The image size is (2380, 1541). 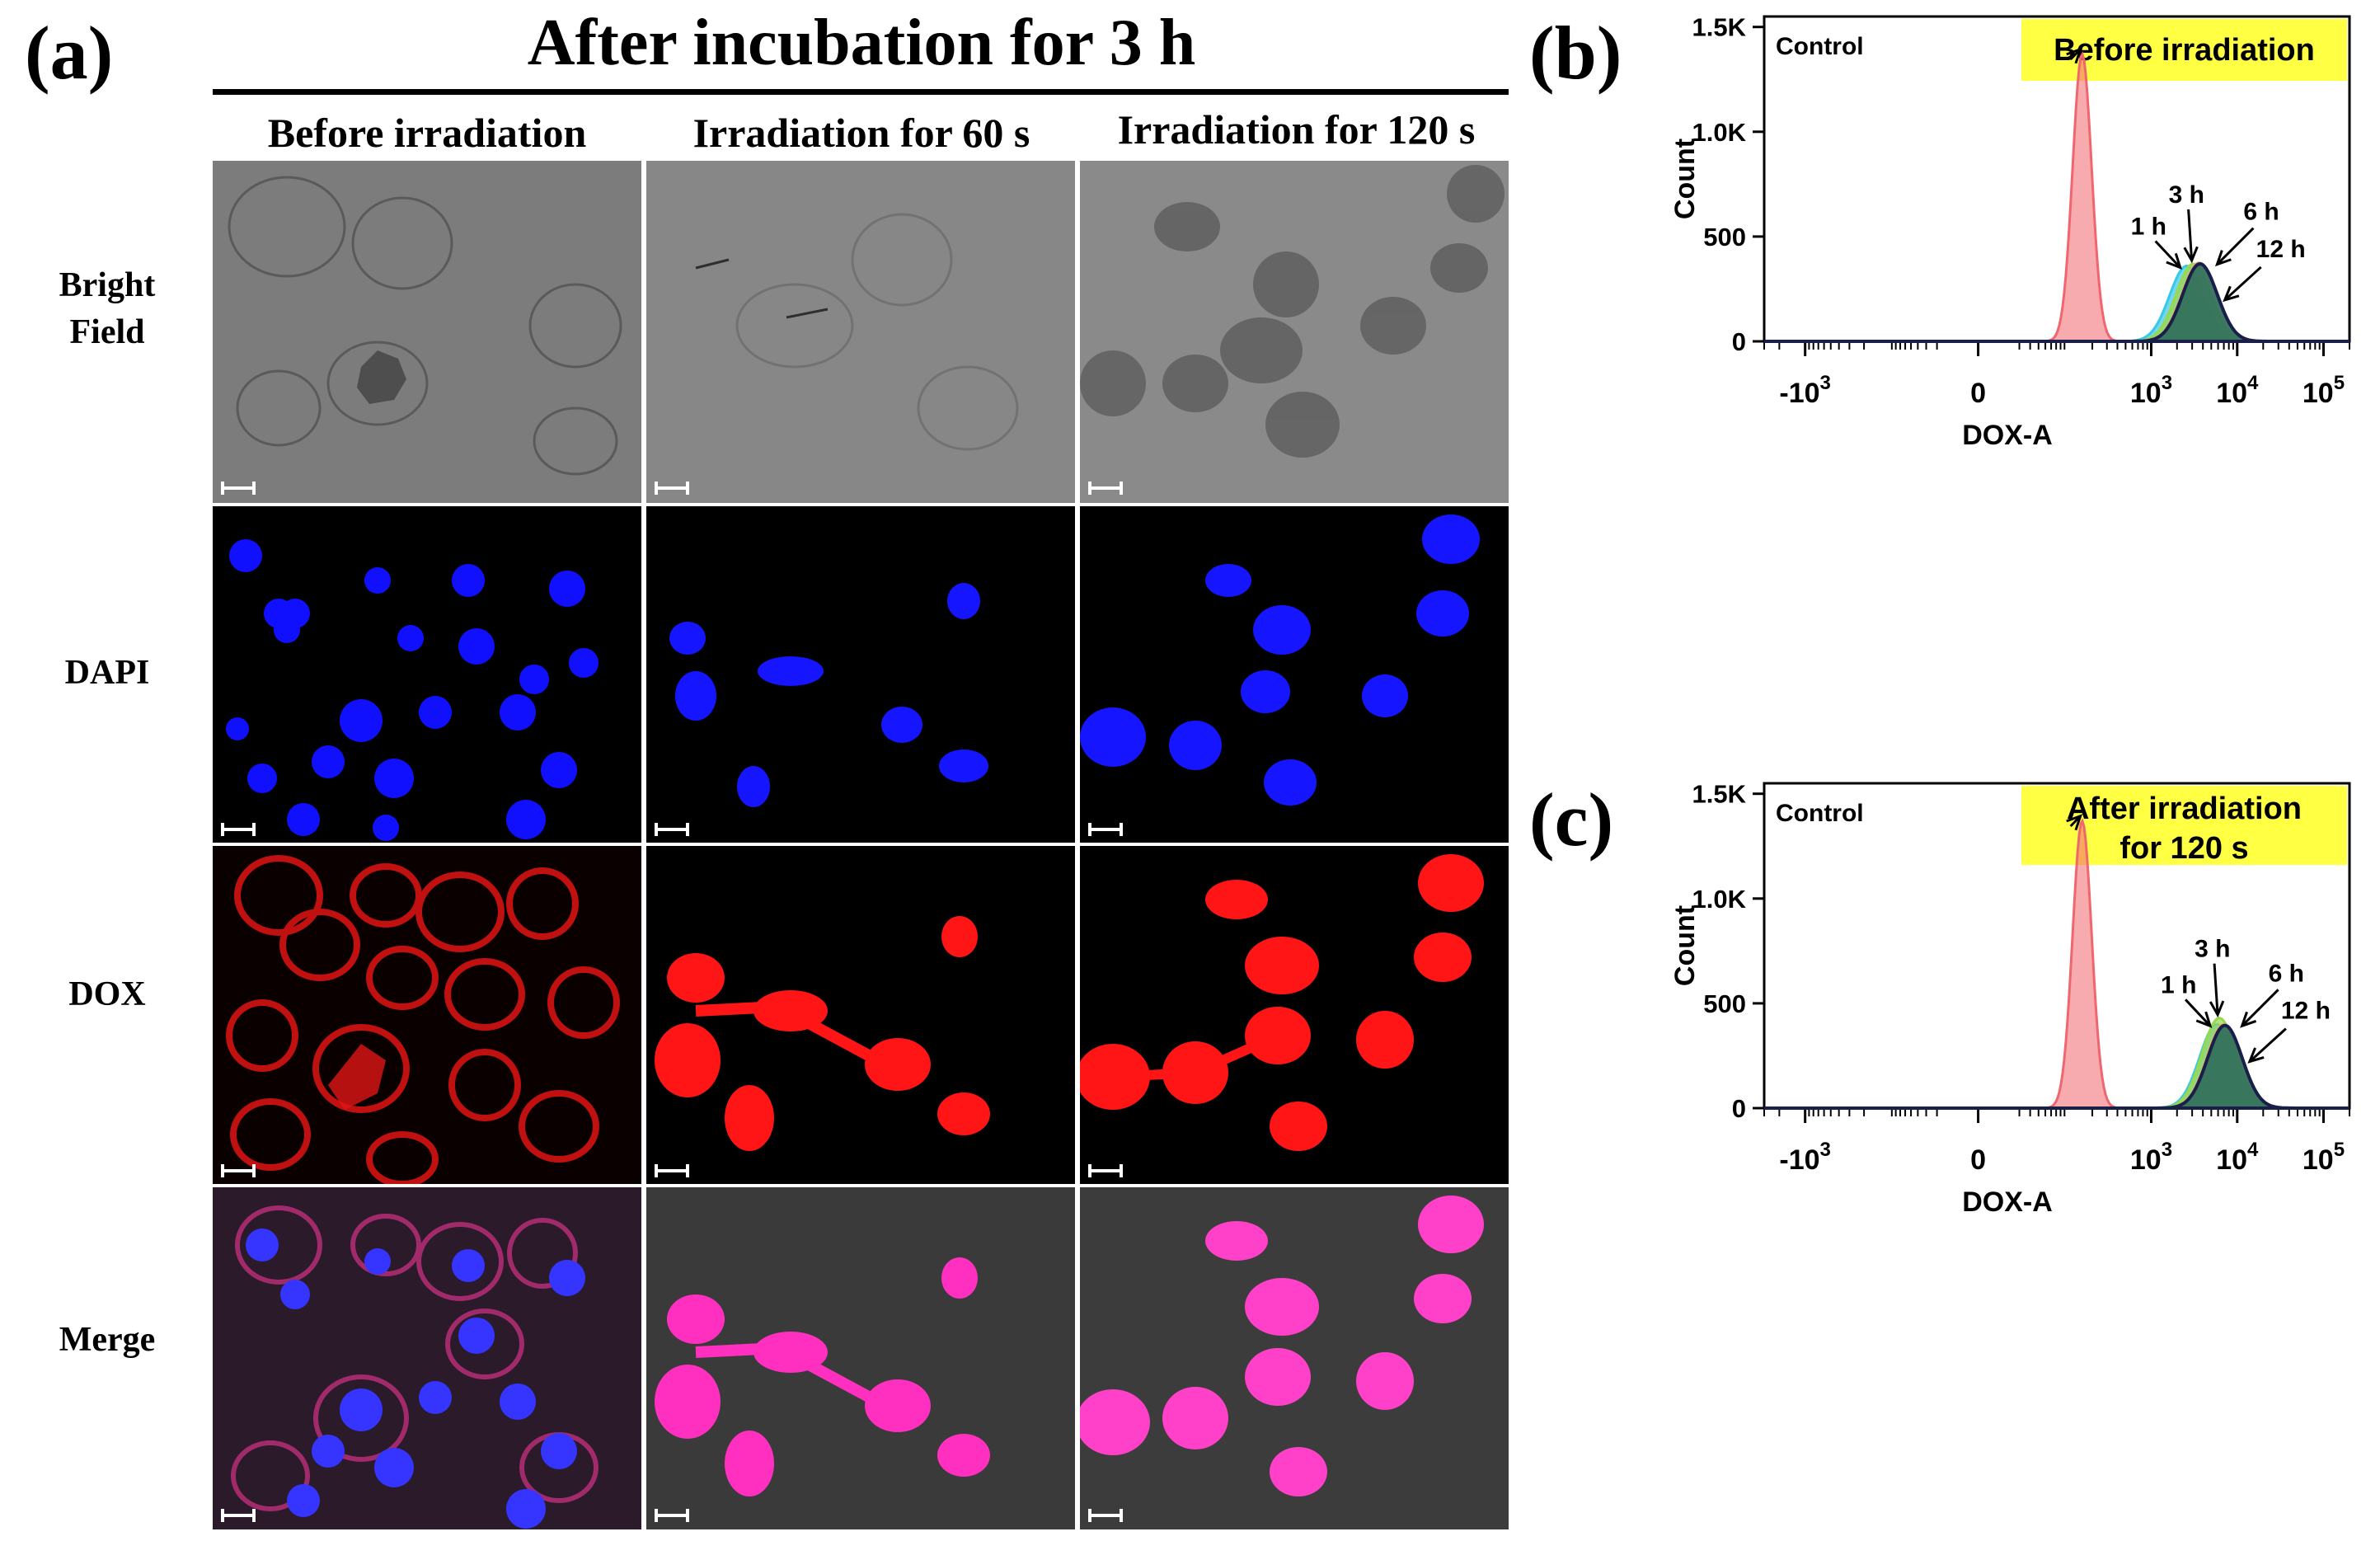 I want to click on image-bright-field-before, so click(x=427, y=332).